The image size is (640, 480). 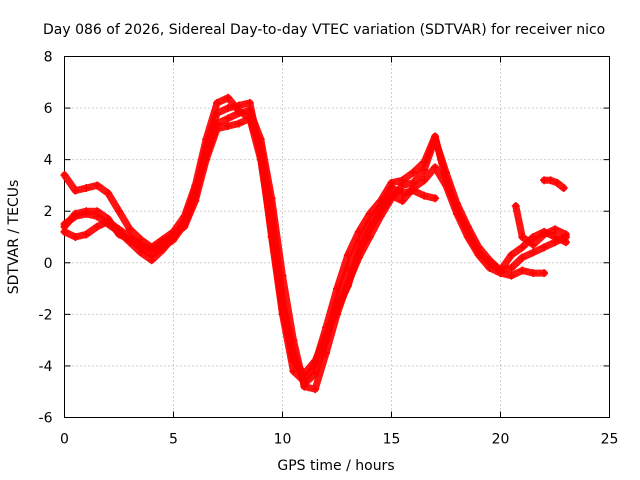 I want to click on y-tick-label: 2, so click(x=48, y=212).